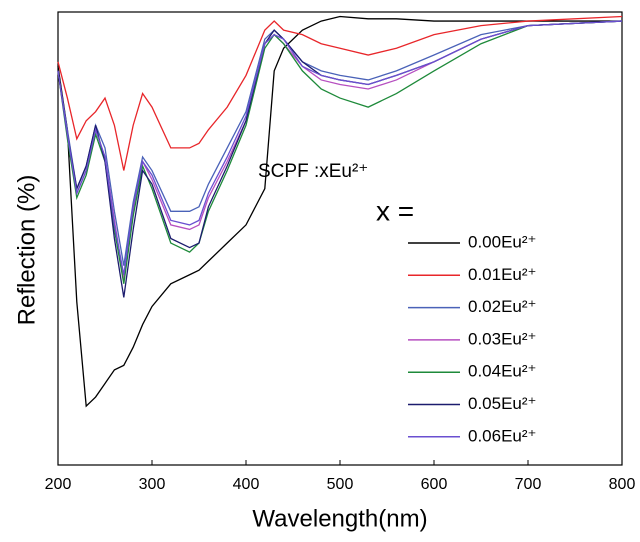 This screenshot has width=640, height=542. I want to click on legend-label: 0.03Eu²⁺, so click(502, 338).